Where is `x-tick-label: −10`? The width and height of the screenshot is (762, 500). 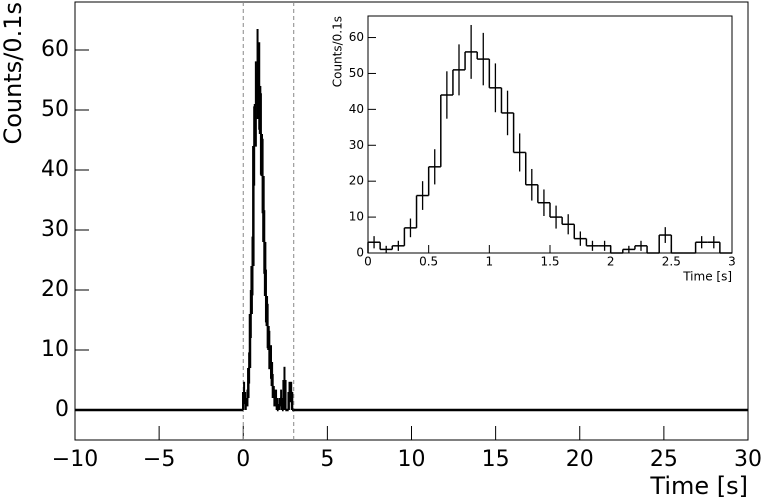 x-tick-label: −10 is located at coordinates (75, 459).